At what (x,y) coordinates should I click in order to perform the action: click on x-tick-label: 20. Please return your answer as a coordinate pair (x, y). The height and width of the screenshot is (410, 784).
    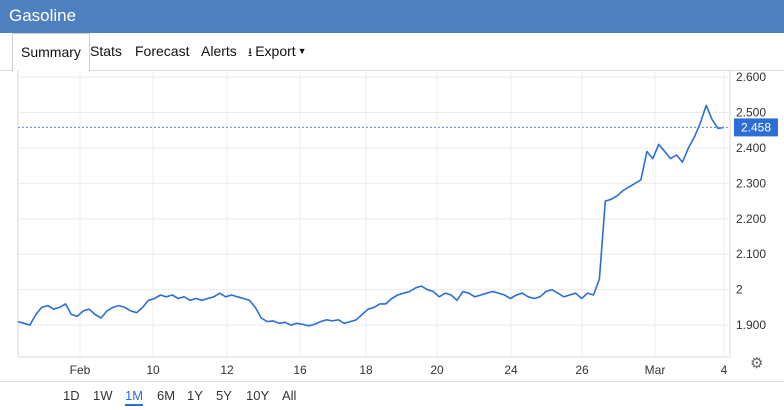
    Looking at the image, I should click on (437, 370).